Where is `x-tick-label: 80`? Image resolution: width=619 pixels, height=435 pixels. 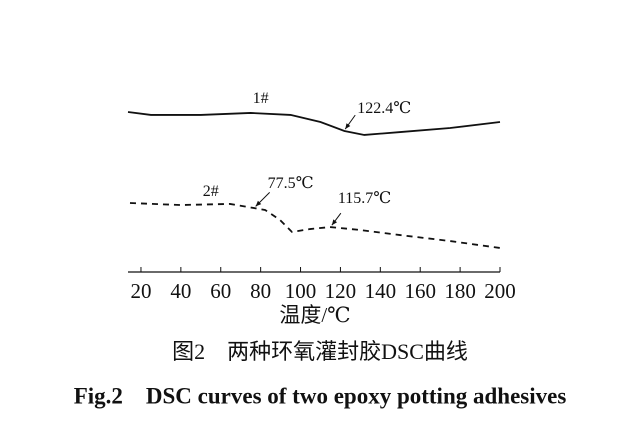
x-tick-label: 80 is located at coordinates (260, 291).